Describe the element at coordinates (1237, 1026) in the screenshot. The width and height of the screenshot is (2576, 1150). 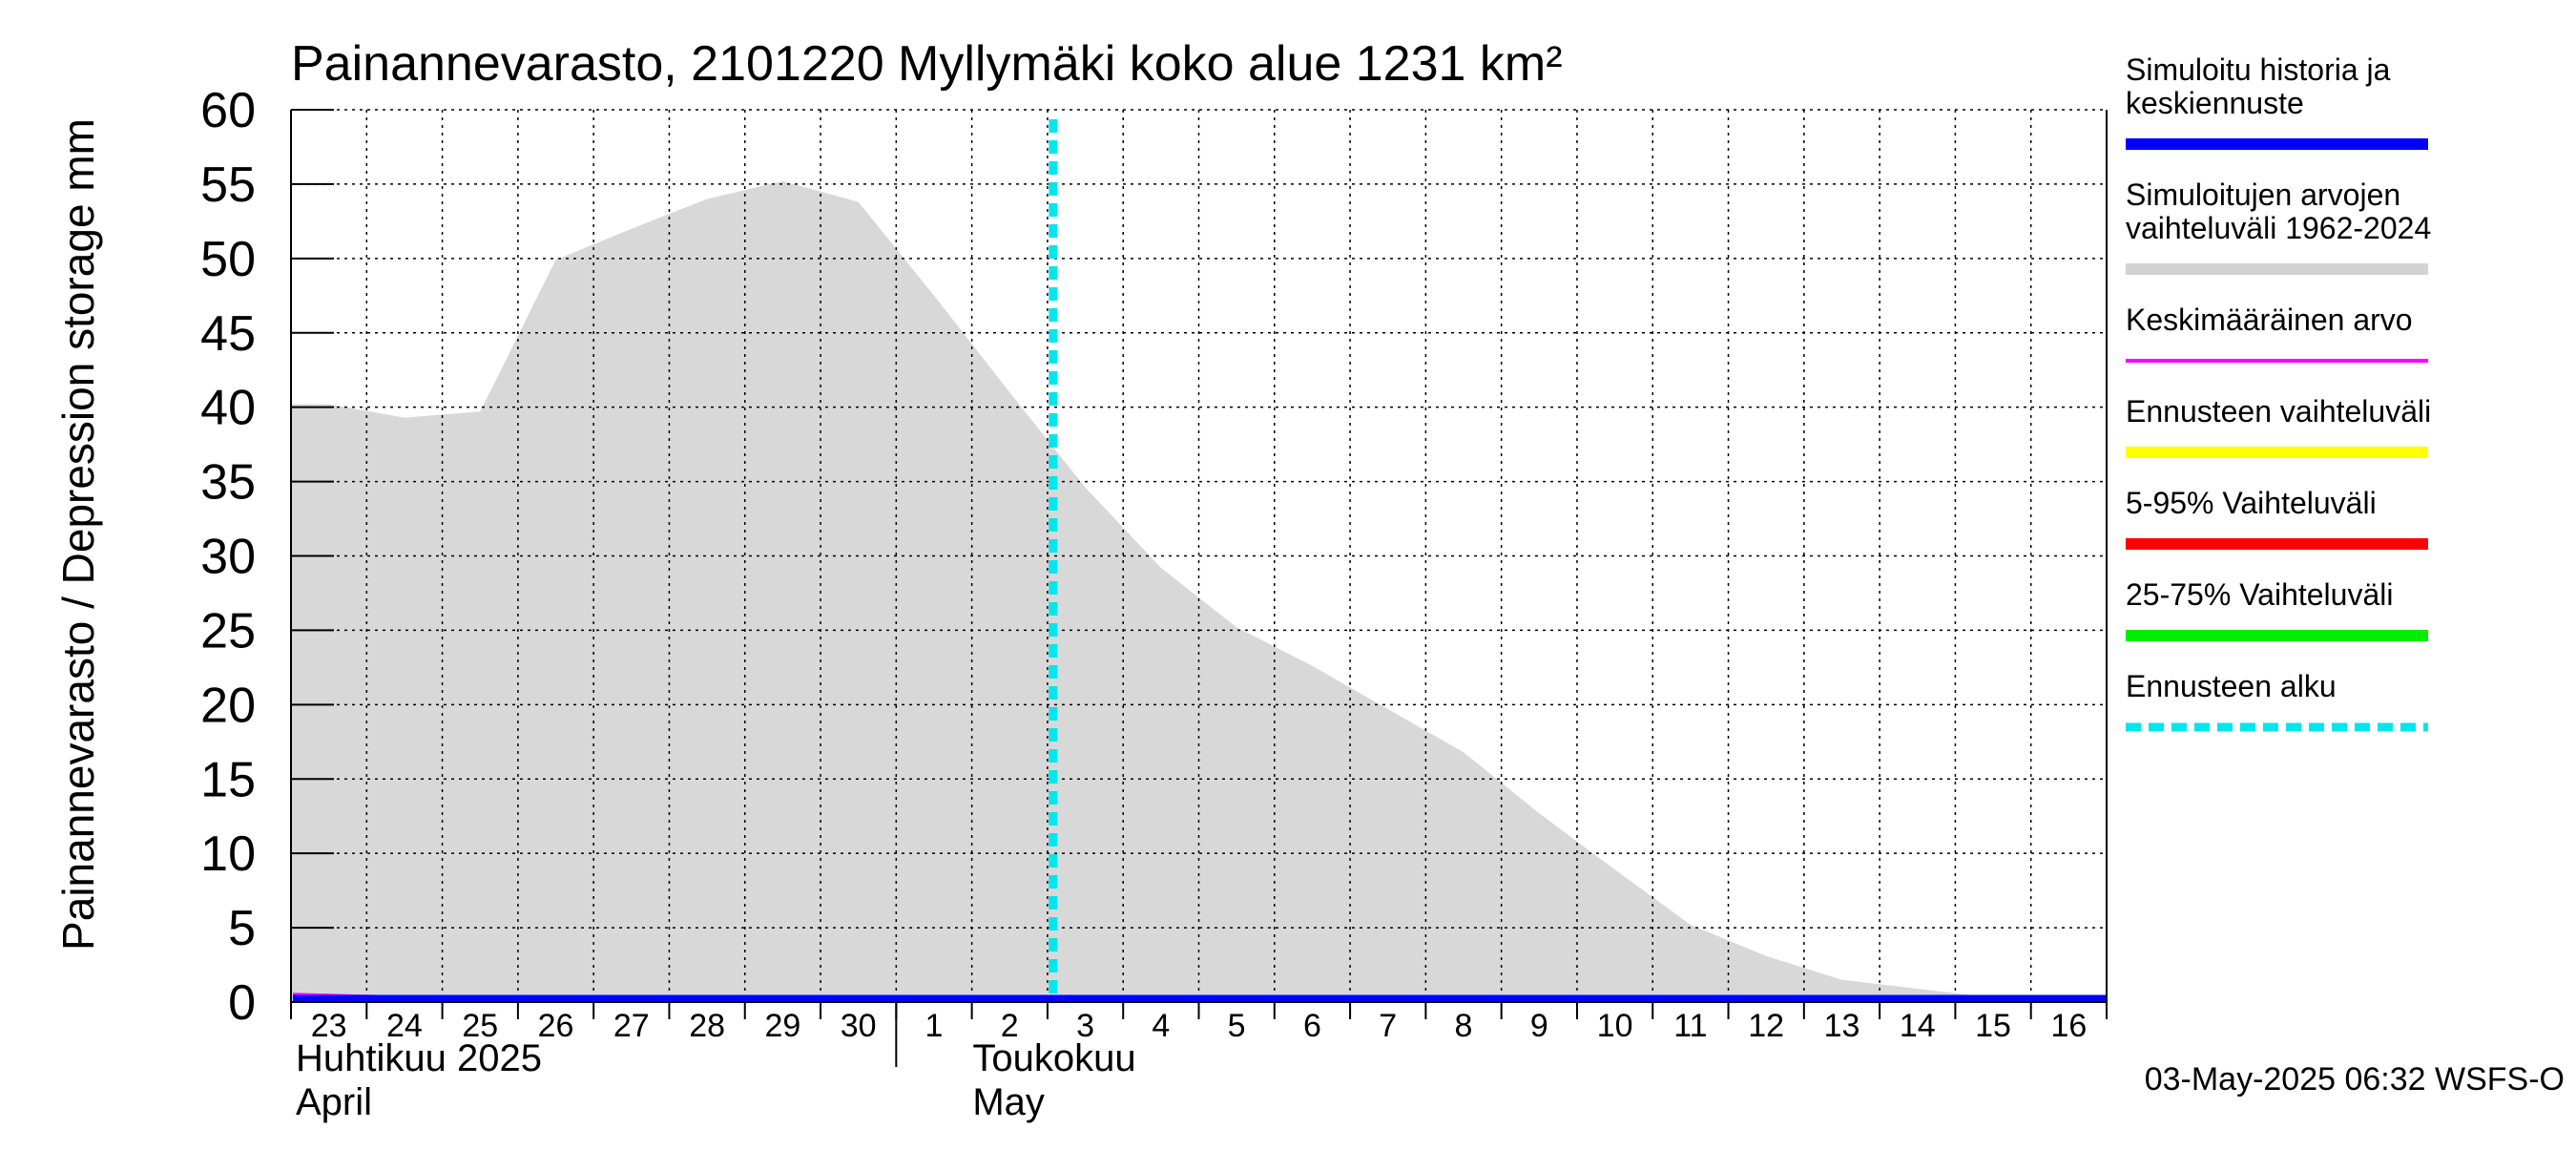
I see `x-tick-label: 5` at that location.